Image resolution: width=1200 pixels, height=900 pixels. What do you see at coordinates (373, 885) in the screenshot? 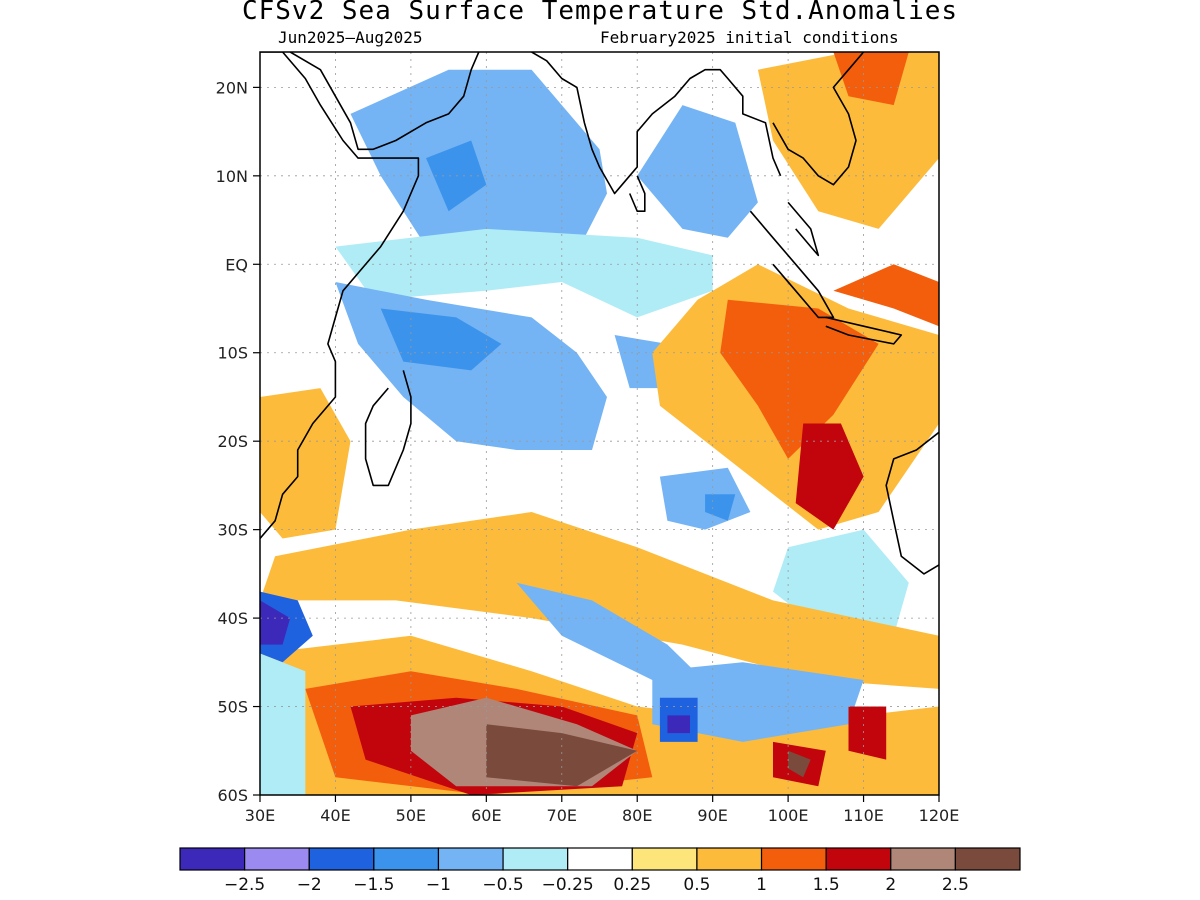
I see `colorbar-label: −1.5` at bounding box center [373, 885].